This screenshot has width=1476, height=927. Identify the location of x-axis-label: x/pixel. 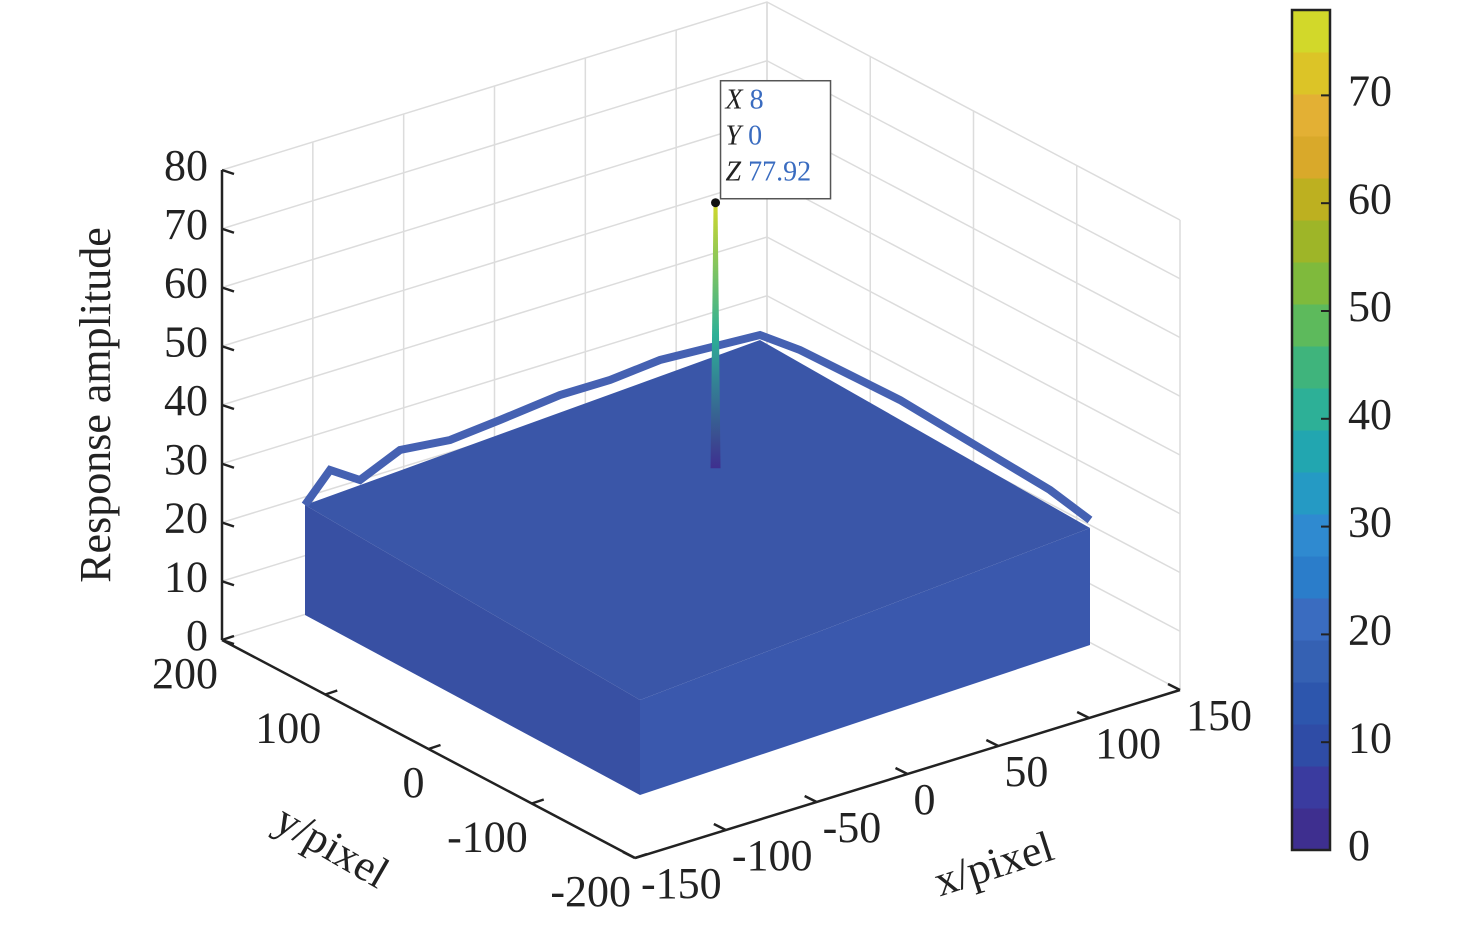
(993, 864).